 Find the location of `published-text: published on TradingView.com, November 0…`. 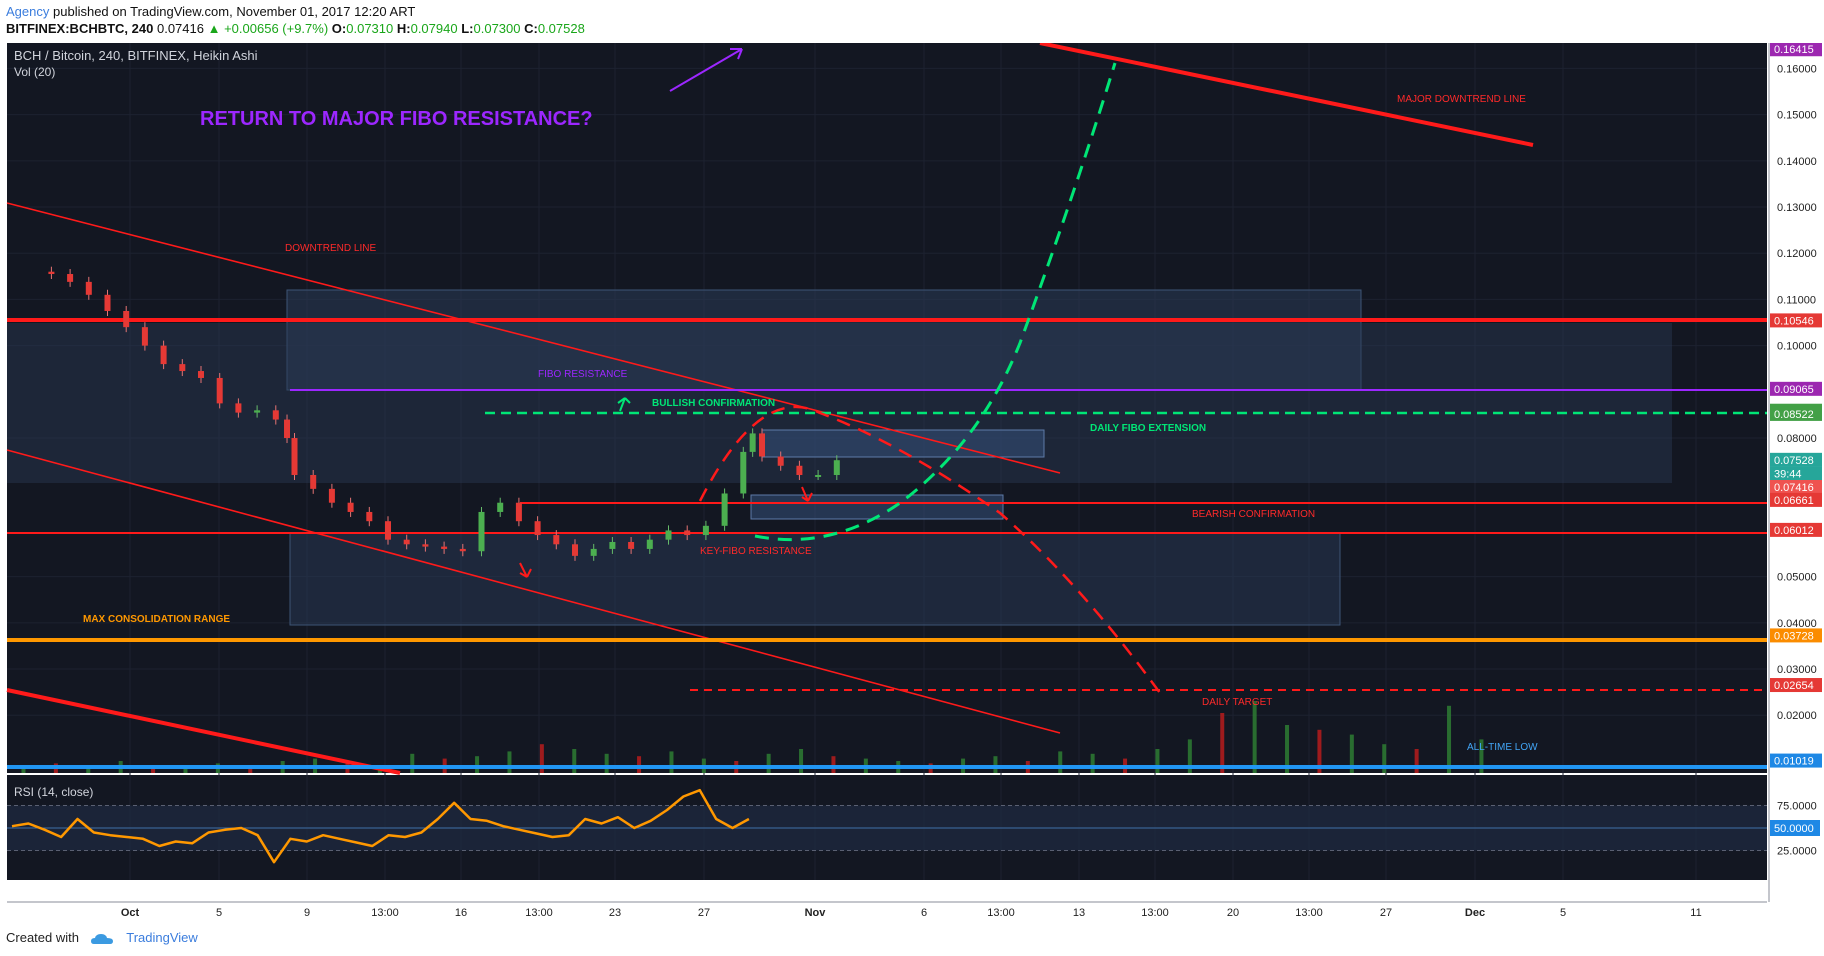

published-text: published on TradingView.com, November 0… is located at coordinates (234, 11).